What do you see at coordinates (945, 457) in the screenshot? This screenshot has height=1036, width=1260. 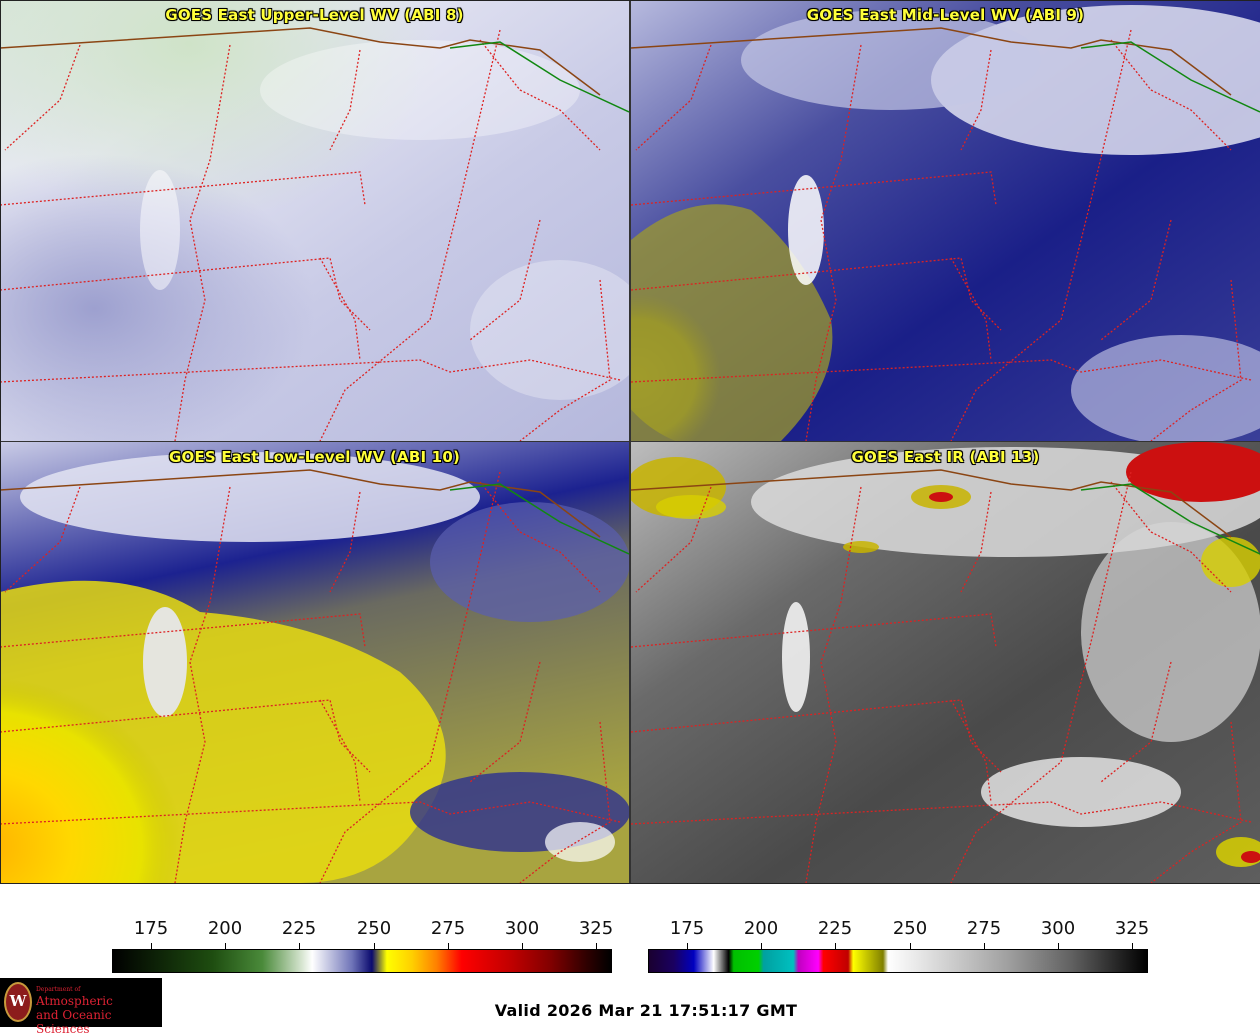 I see `panel-title: GOES East IR (ABI 13)` at bounding box center [945, 457].